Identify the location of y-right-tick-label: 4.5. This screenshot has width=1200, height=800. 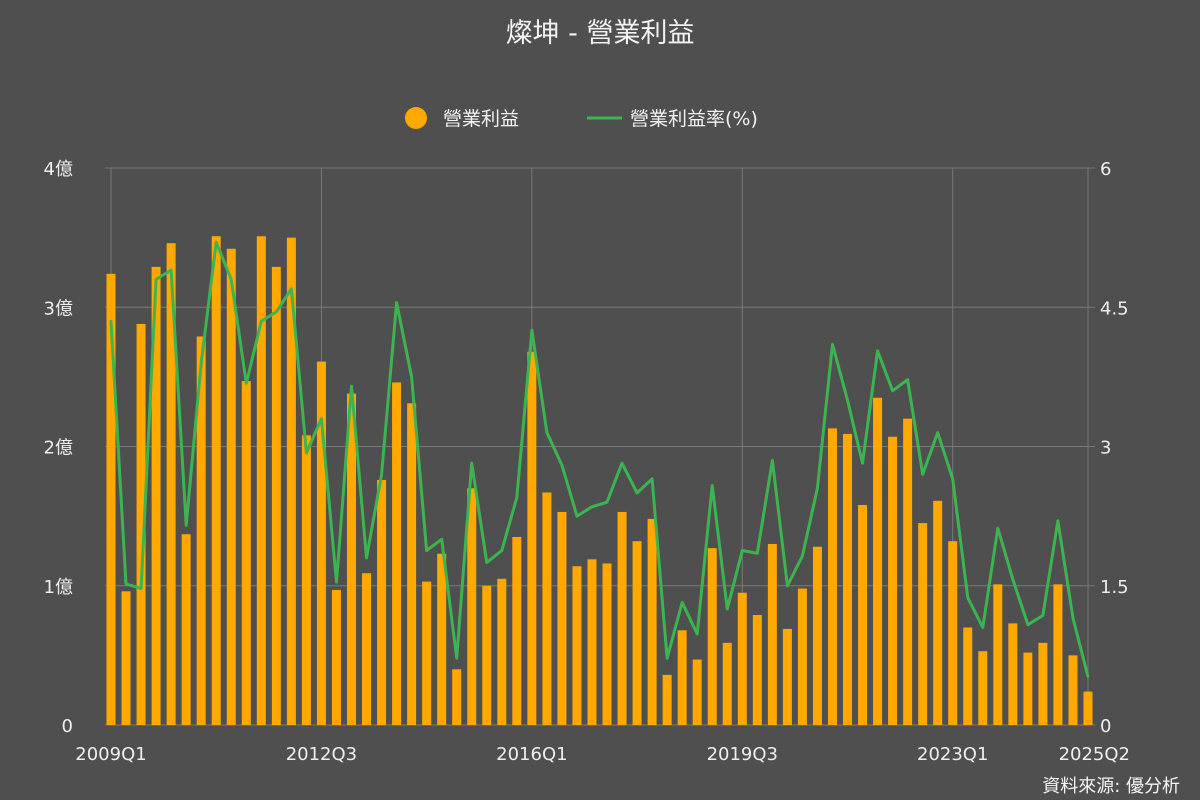
(1114, 308).